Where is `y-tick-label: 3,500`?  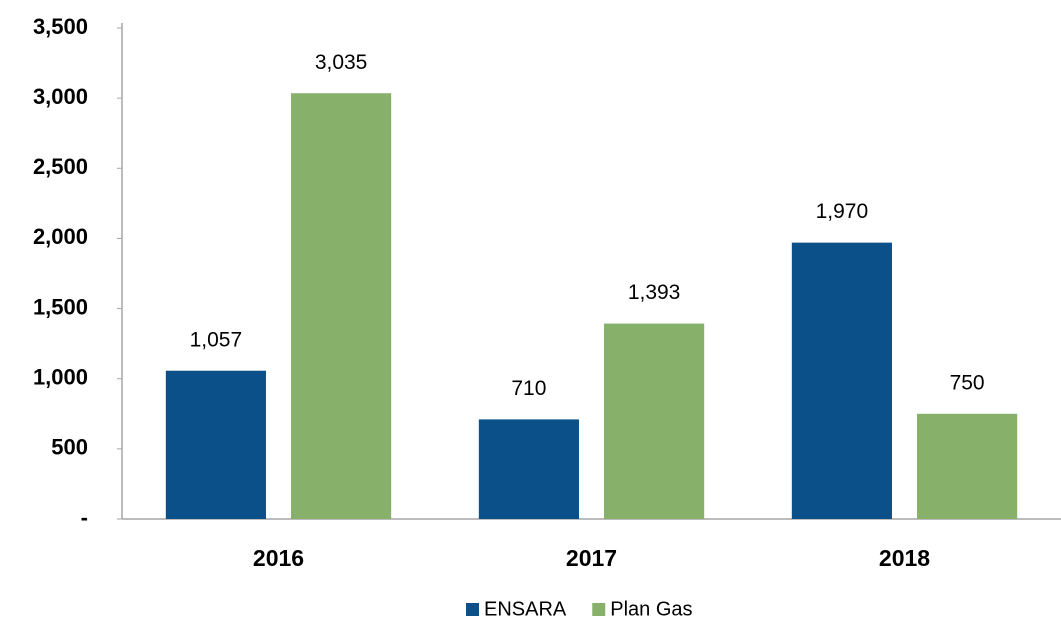
y-tick-label: 3,500 is located at coordinates (60, 26).